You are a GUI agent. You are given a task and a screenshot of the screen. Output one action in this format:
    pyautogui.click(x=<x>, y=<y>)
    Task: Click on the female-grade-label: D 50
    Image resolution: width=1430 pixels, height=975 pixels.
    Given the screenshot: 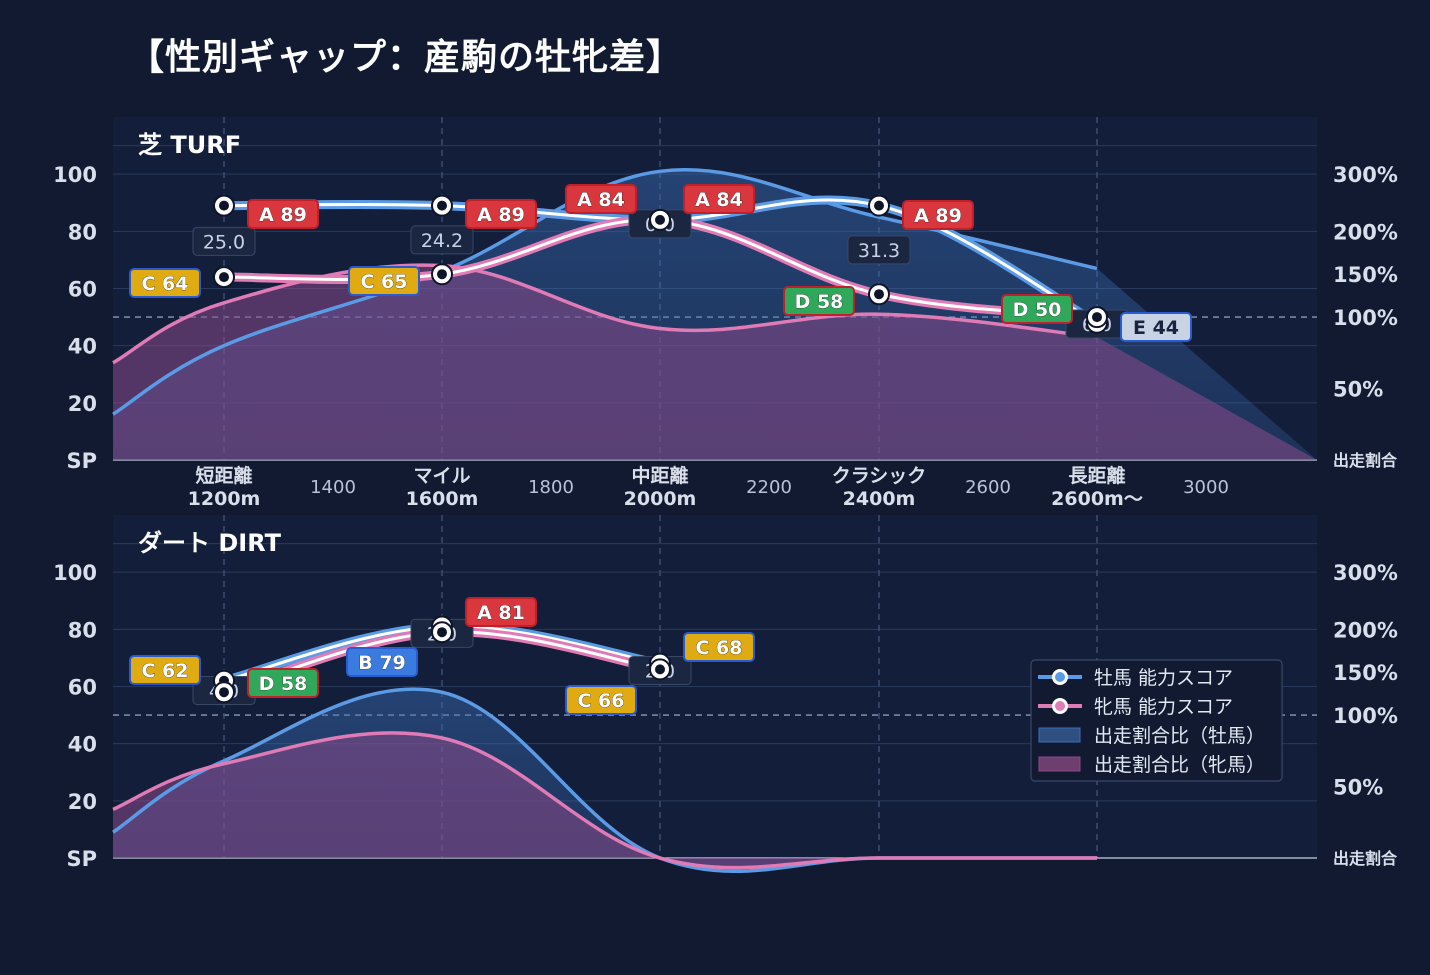 What is the action you would take?
    pyautogui.click(x=1037, y=309)
    